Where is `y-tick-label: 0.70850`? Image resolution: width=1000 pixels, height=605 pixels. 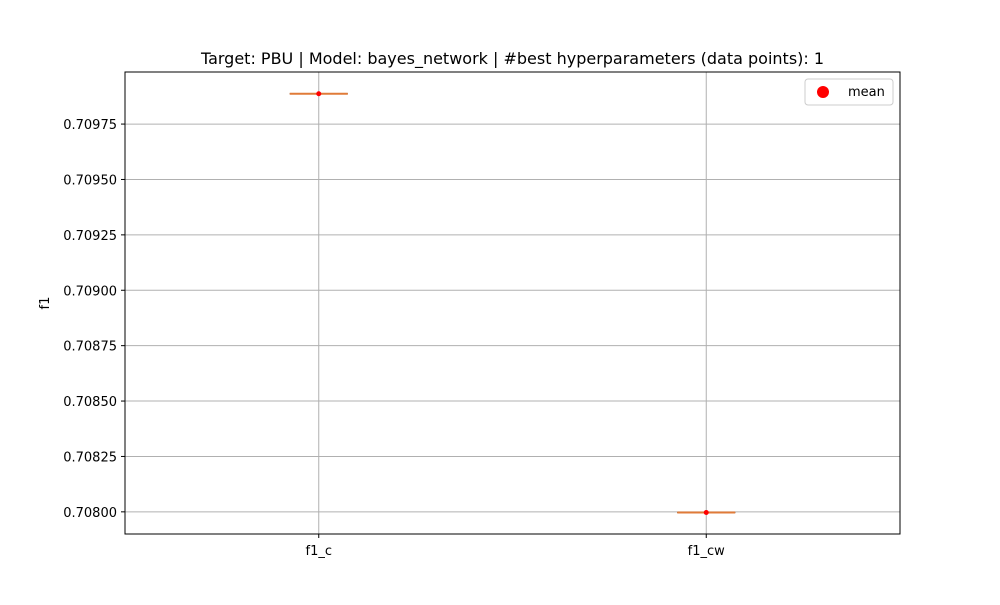 y-tick-label: 0.70850 is located at coordinates (90, 402).